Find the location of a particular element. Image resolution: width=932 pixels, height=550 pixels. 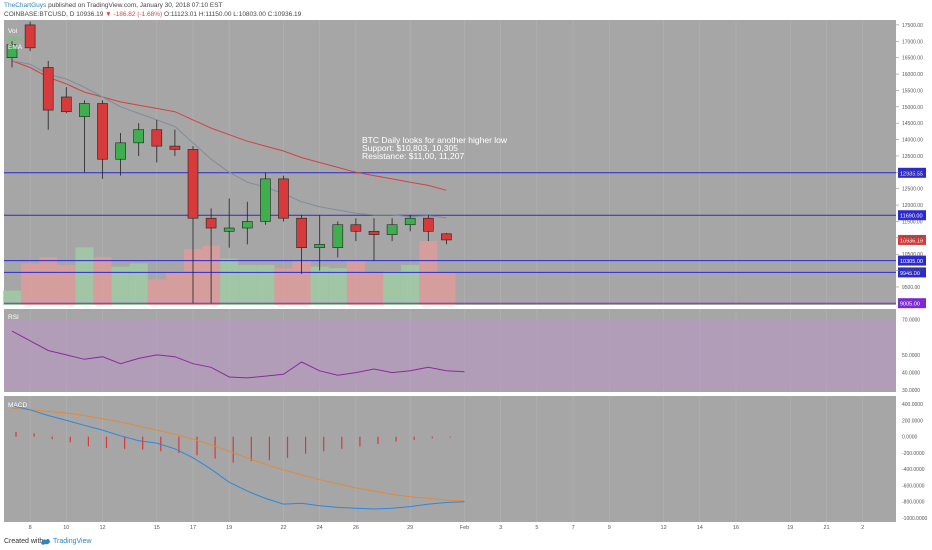

price-change: -186.82 (-1.68%) is located at coordinates (138, 14).